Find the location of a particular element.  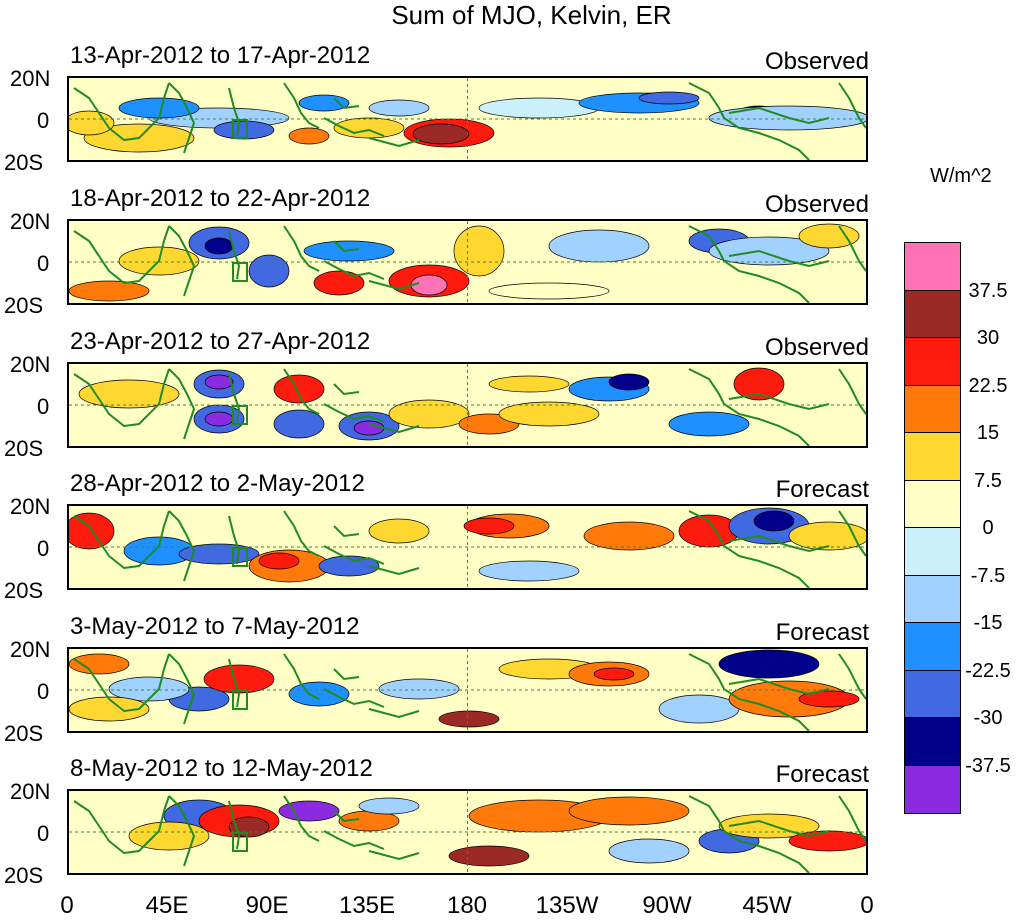

panel-2-kind: Observed is located at coordinates (816, 204).